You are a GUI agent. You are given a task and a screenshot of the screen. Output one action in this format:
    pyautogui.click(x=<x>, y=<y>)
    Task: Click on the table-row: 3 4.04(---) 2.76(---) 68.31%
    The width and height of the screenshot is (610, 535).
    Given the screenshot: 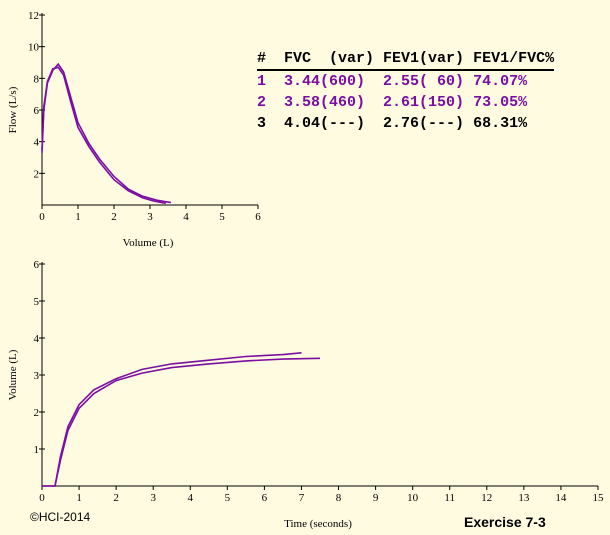 What is the action you would take?
    pyautogui.click(x=405, y=123)
    